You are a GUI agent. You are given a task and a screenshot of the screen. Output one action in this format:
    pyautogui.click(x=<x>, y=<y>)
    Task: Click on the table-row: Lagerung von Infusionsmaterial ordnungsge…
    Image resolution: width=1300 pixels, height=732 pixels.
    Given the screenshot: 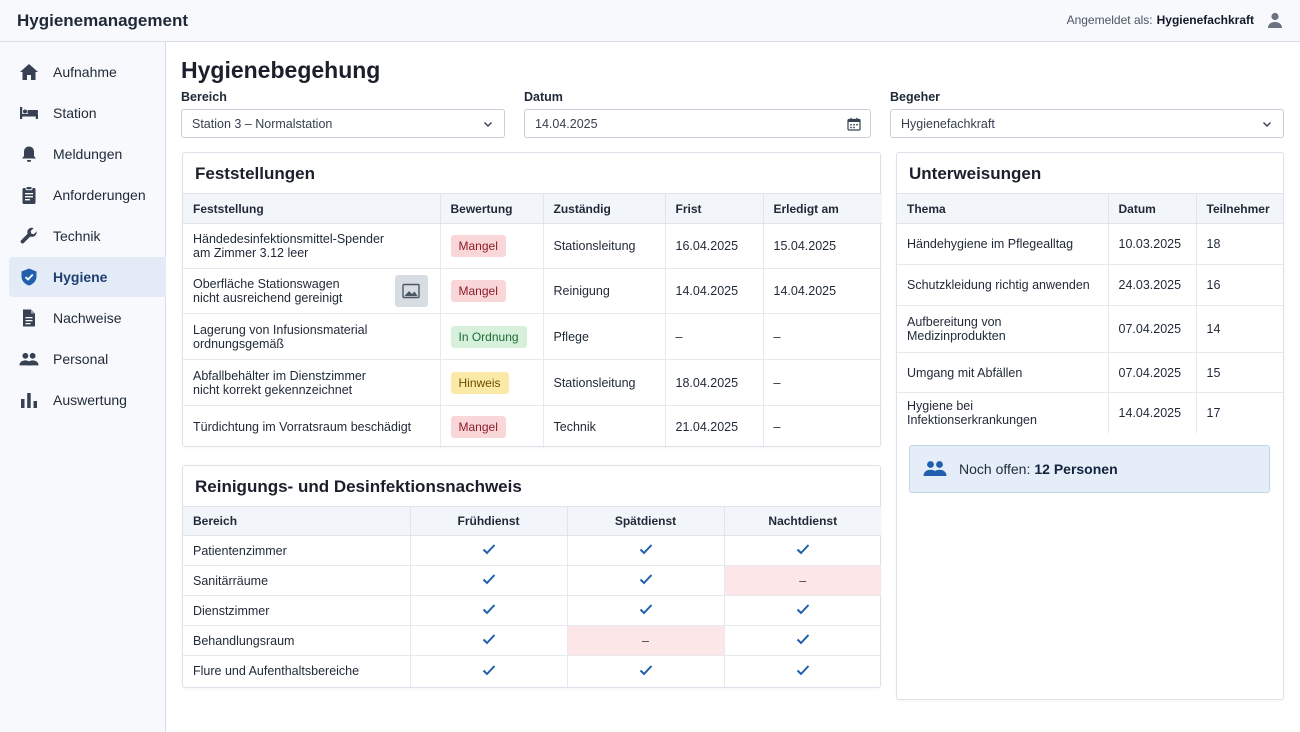 What is the action you would take?
    pyautogui.click(x=532, y=336)
    